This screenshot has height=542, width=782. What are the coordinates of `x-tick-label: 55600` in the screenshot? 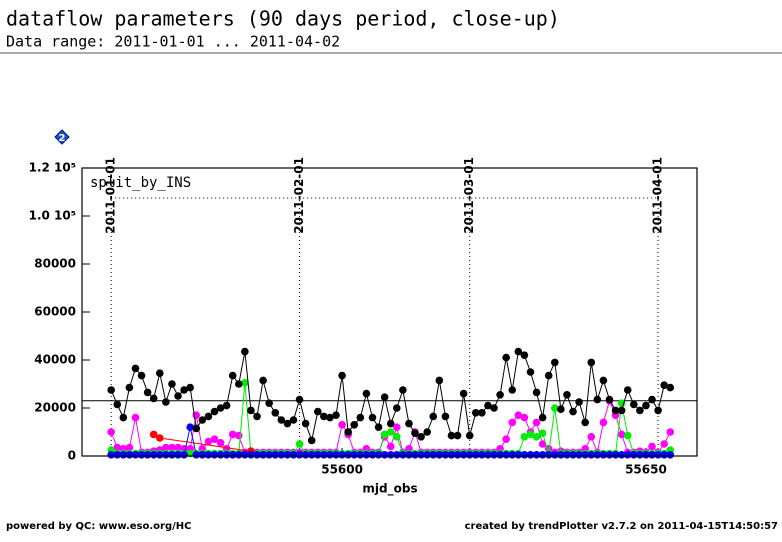 It's located at (342, 470).